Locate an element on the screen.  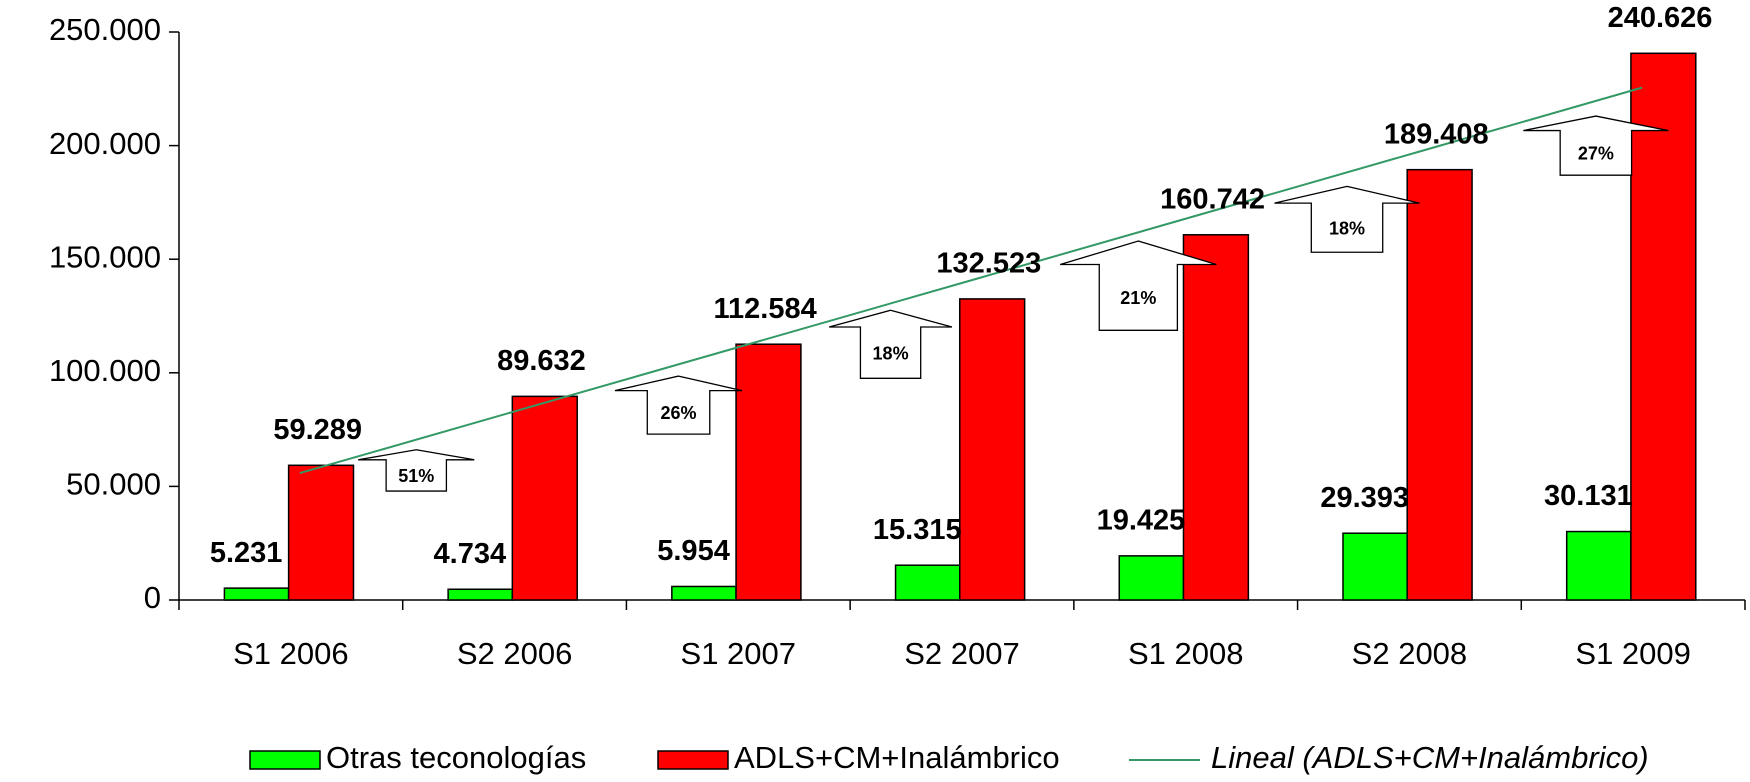
value-label: 189.408 is located at coordinates (1436, 134).